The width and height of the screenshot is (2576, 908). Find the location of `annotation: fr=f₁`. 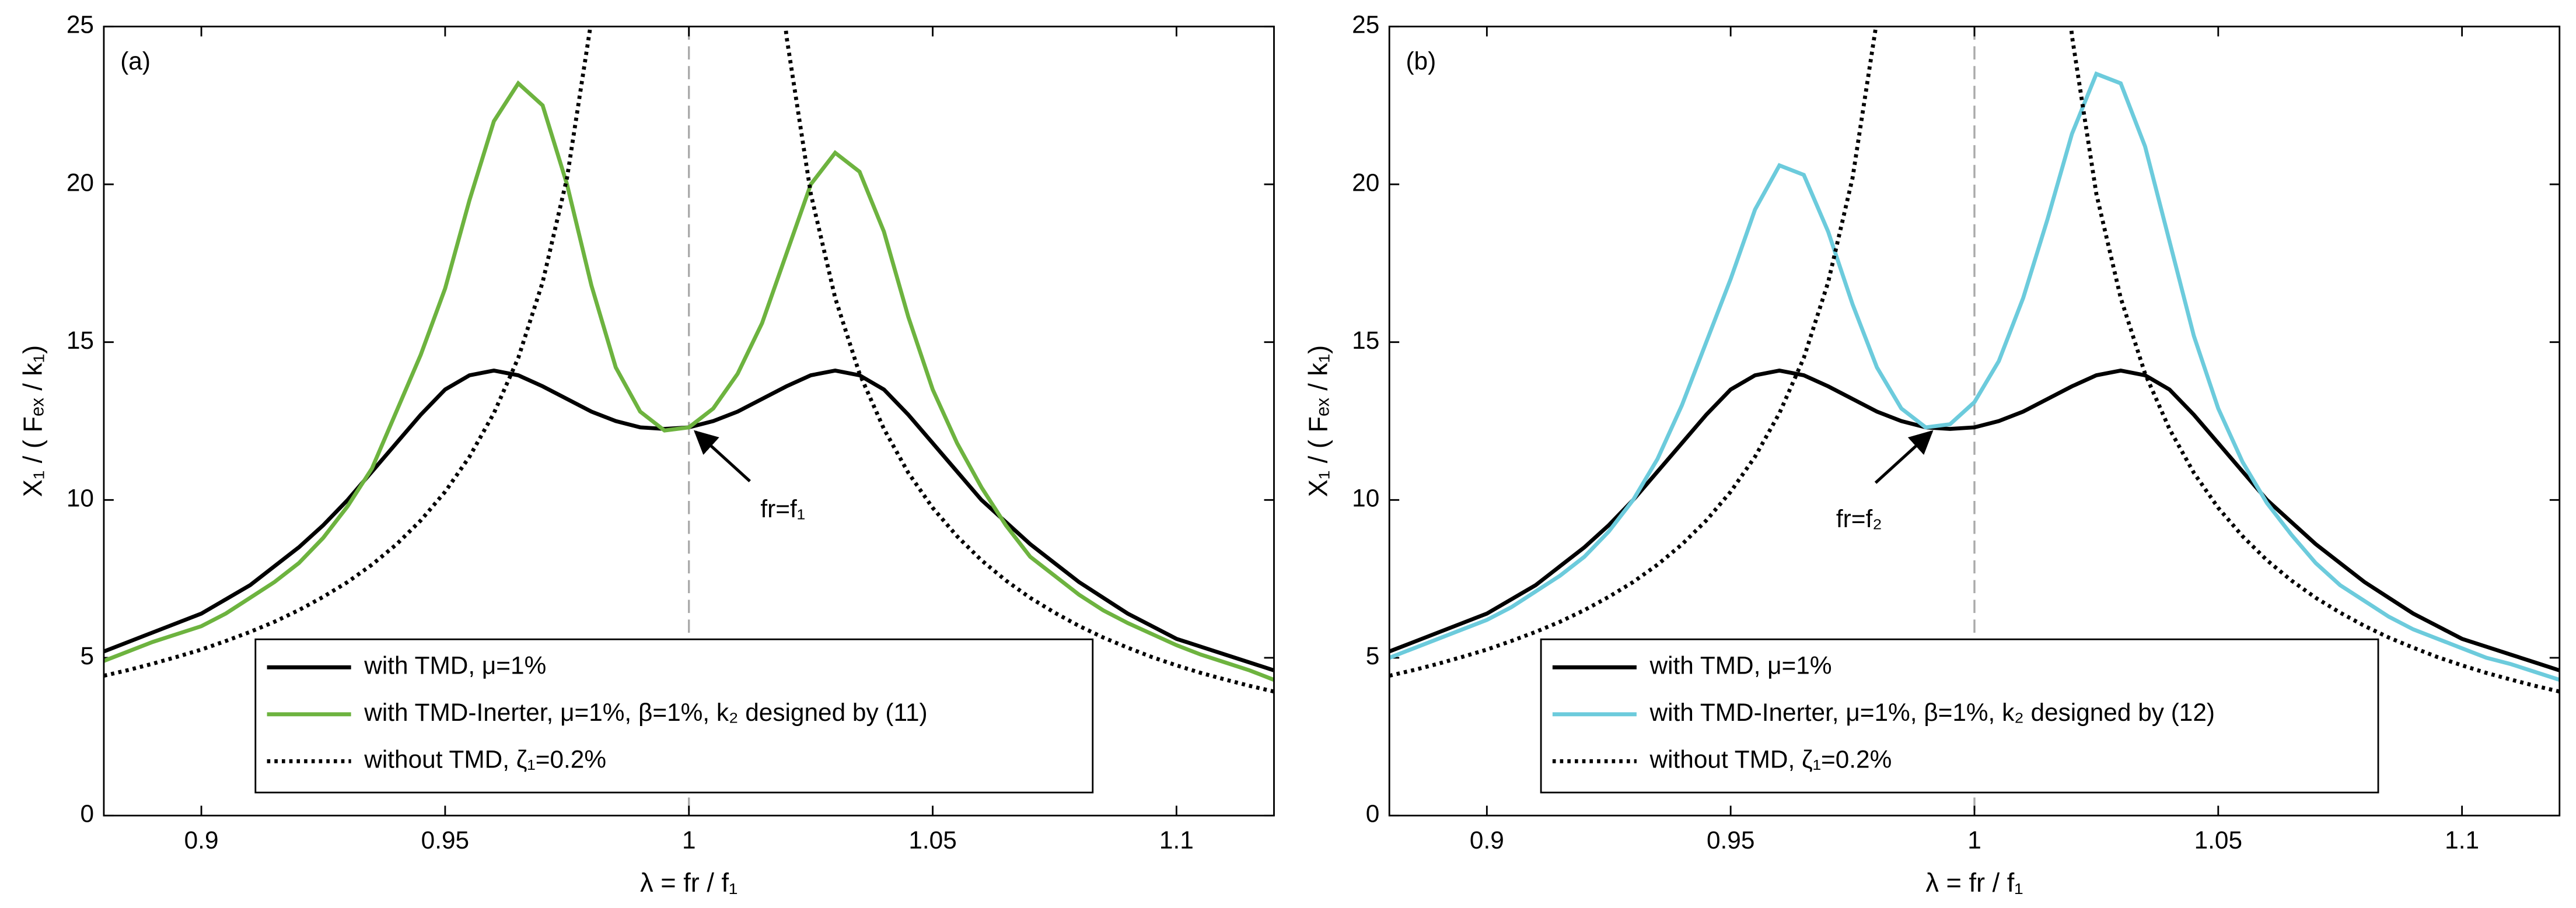

annotation: fr=f₁ is located at coordinates (782, 509).